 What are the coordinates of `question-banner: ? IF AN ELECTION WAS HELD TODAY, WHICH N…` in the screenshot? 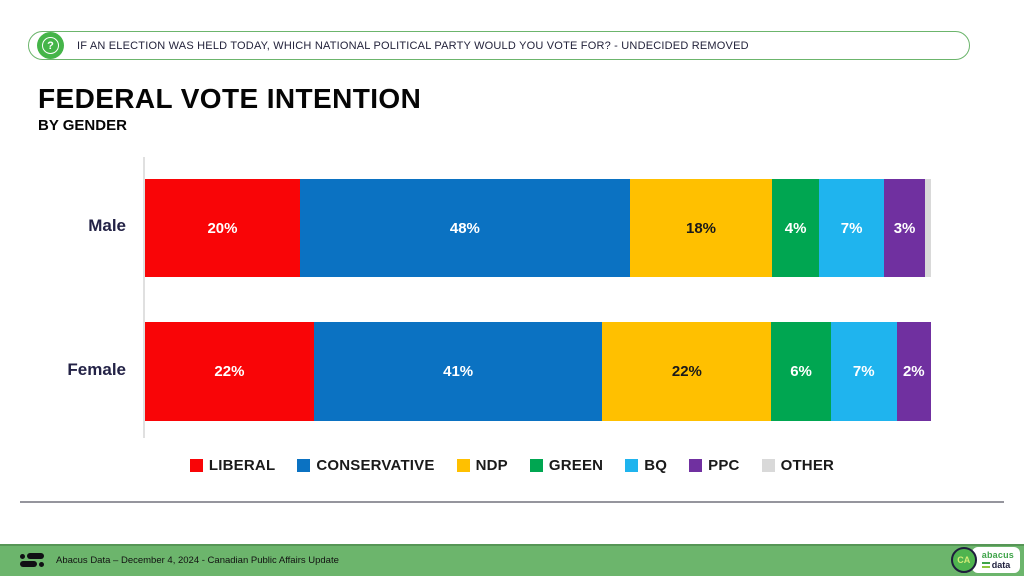 It's located at (499, 45).